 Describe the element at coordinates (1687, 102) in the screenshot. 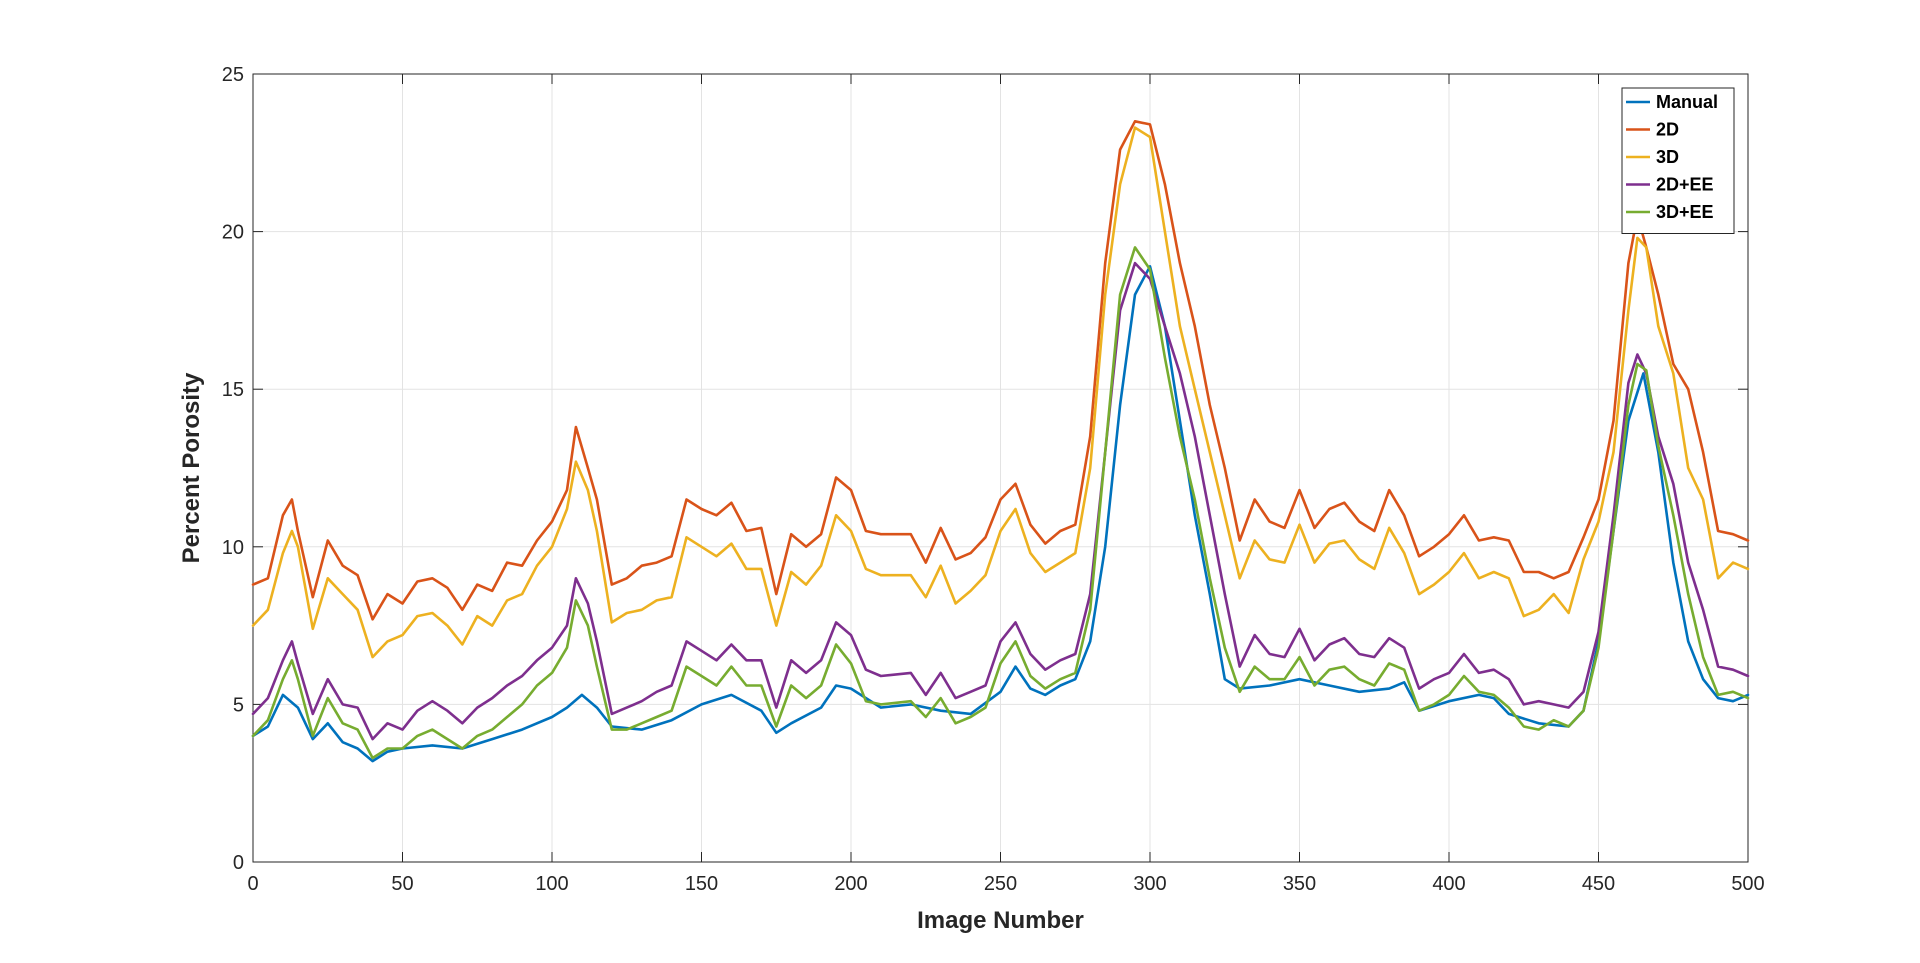

I see `legend-label-manual: Manual` at that location.